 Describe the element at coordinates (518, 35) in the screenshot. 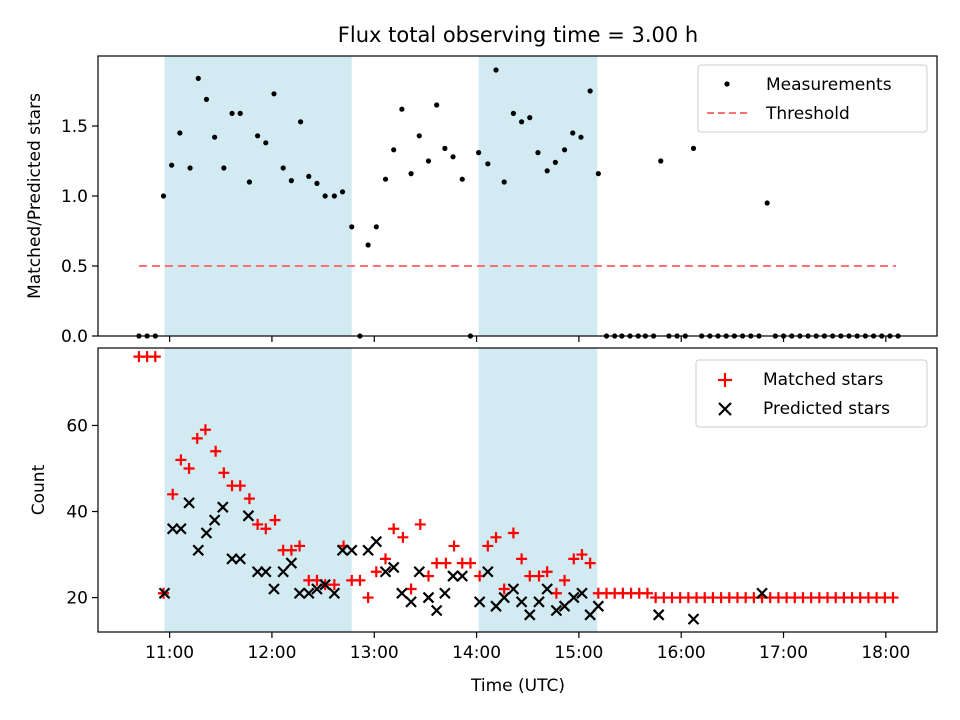

I see `figure-title: Flux total observing time = 3.00 h` at that location.